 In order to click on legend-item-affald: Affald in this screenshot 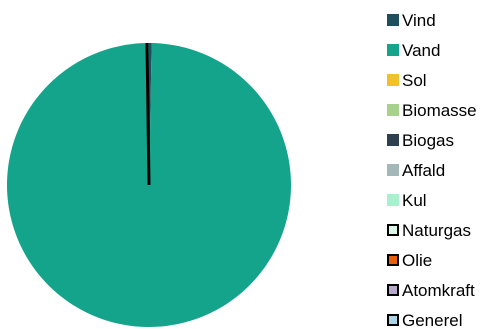, I will do `click(416, 170)`.